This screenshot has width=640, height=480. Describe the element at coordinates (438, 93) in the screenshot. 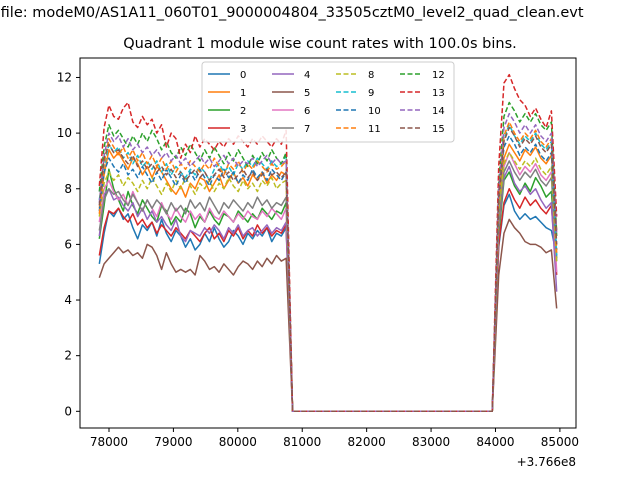

I see `legend-label-13: 13` at that location.